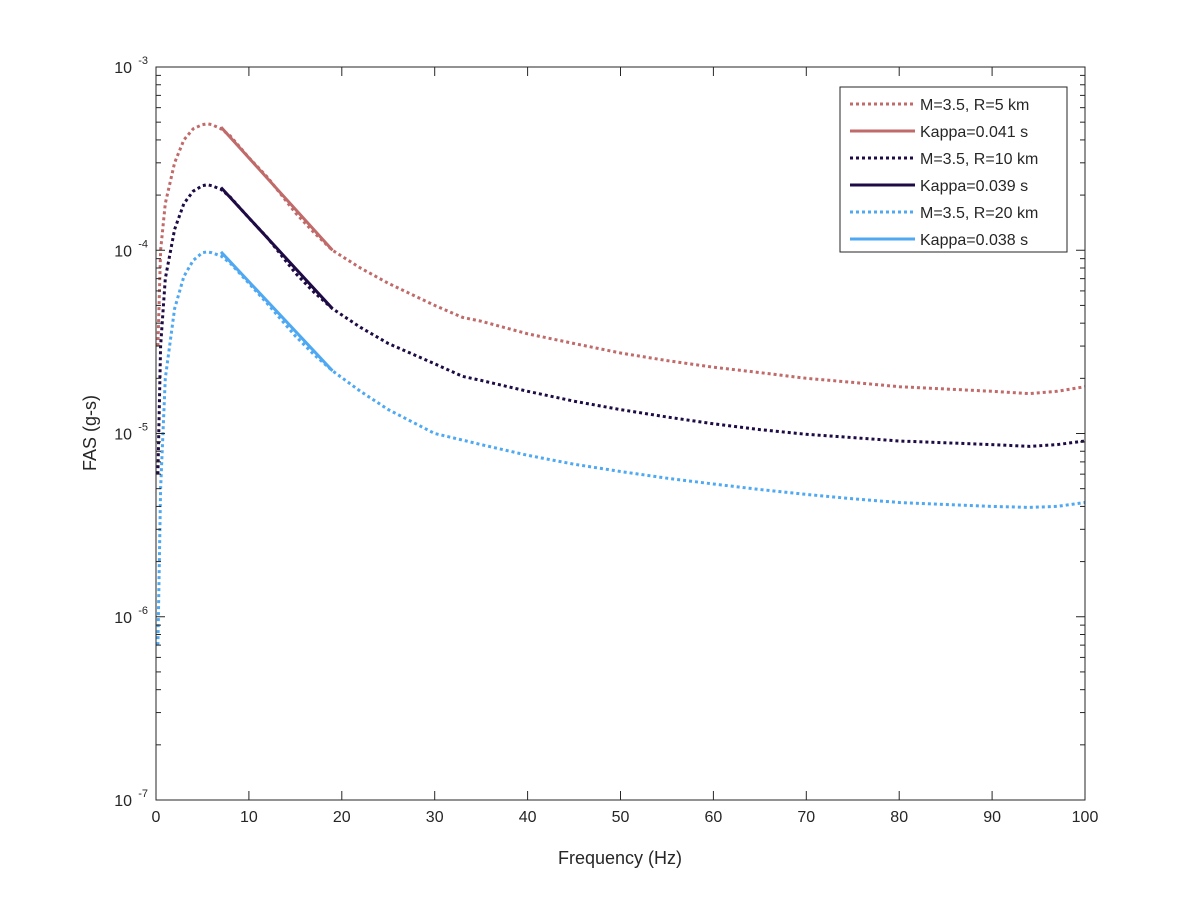  What do you see at coordinates (979, 159) in the screenshot?
I see `legend-label: M=3.5, R=10 km` at bounding box center [979, 159].